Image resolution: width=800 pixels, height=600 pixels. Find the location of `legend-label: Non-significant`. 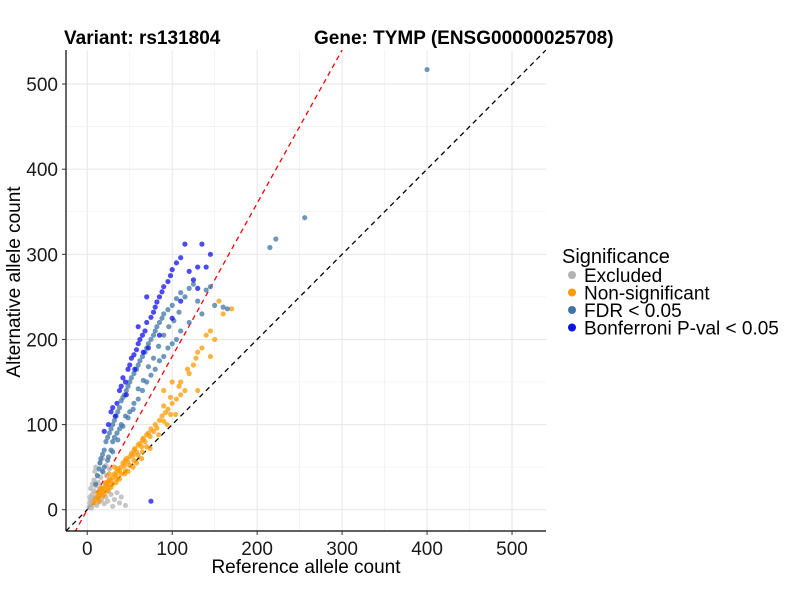

legend-label: Non-significant is located at coordinates (647, 294).